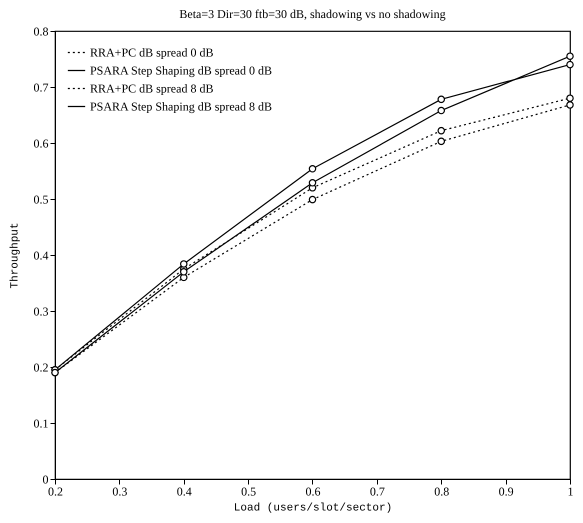  I want to click on legend-label: RRA+PC dB spread 0 dB, so click(152, 53).